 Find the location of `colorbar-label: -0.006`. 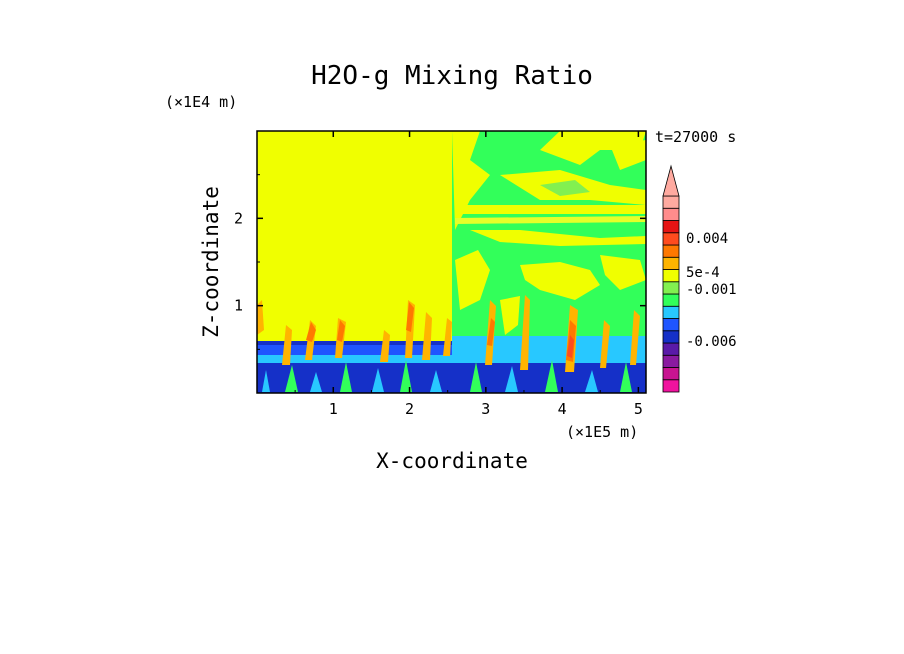

colorbar-label: -0.006 is located at coordinates (711, 342).